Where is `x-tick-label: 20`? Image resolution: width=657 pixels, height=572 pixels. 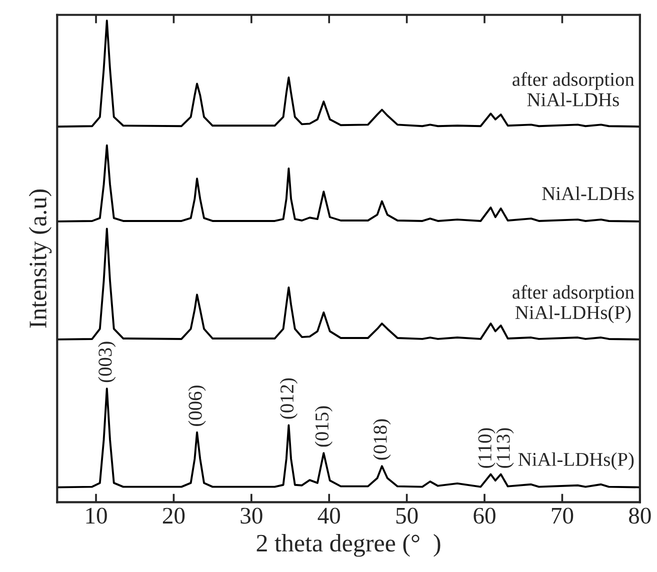 x-tick-label: 20 is located at coordinates (173, 516).